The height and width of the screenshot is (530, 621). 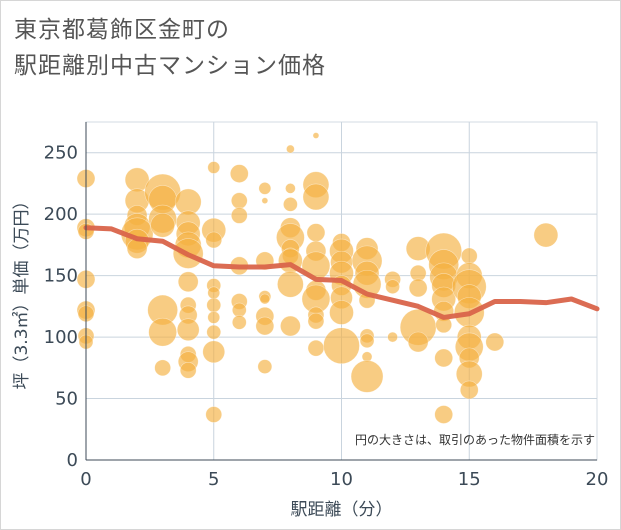 I want to click on y-tick-label: 250, so click(x=61, y=153).